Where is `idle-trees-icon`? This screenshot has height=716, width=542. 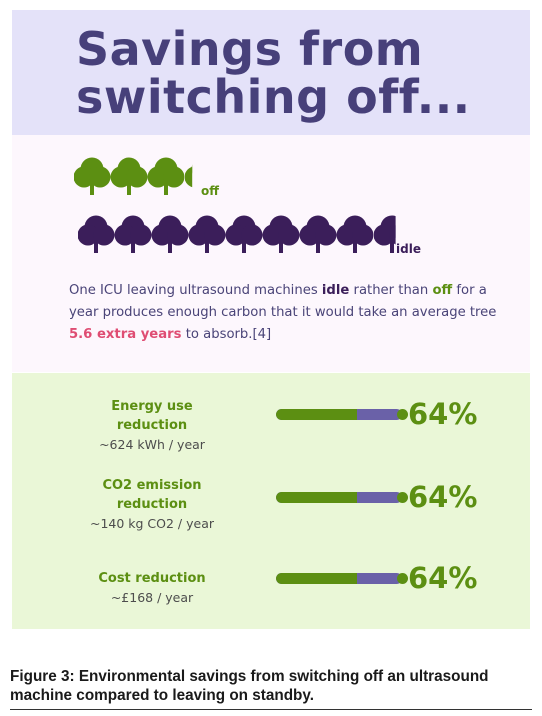 idle-trees-icon is located at coordinates (237, 234).